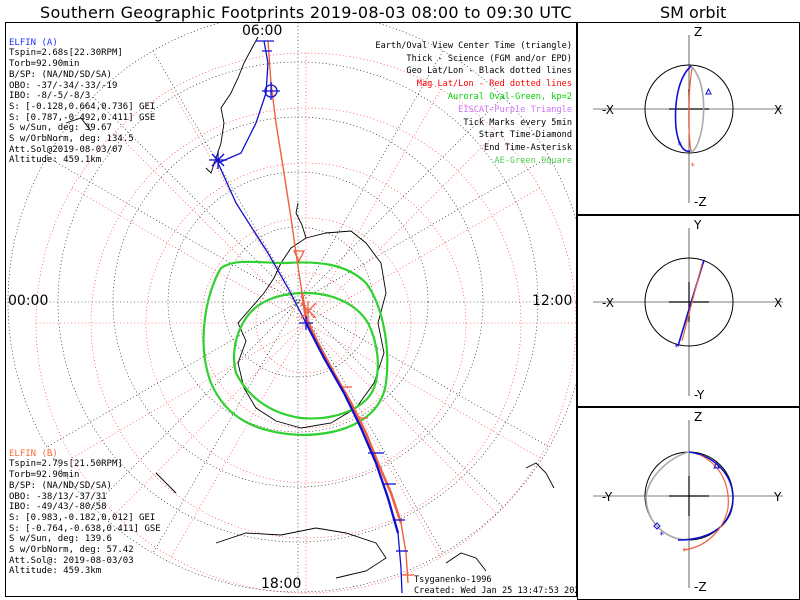 The image size is (800, 600). Describe the element at coordinates (71, 550) in the screenshot. I see `elfin-b-line: S w/OrbNorm, deg: 57.42` at that location.